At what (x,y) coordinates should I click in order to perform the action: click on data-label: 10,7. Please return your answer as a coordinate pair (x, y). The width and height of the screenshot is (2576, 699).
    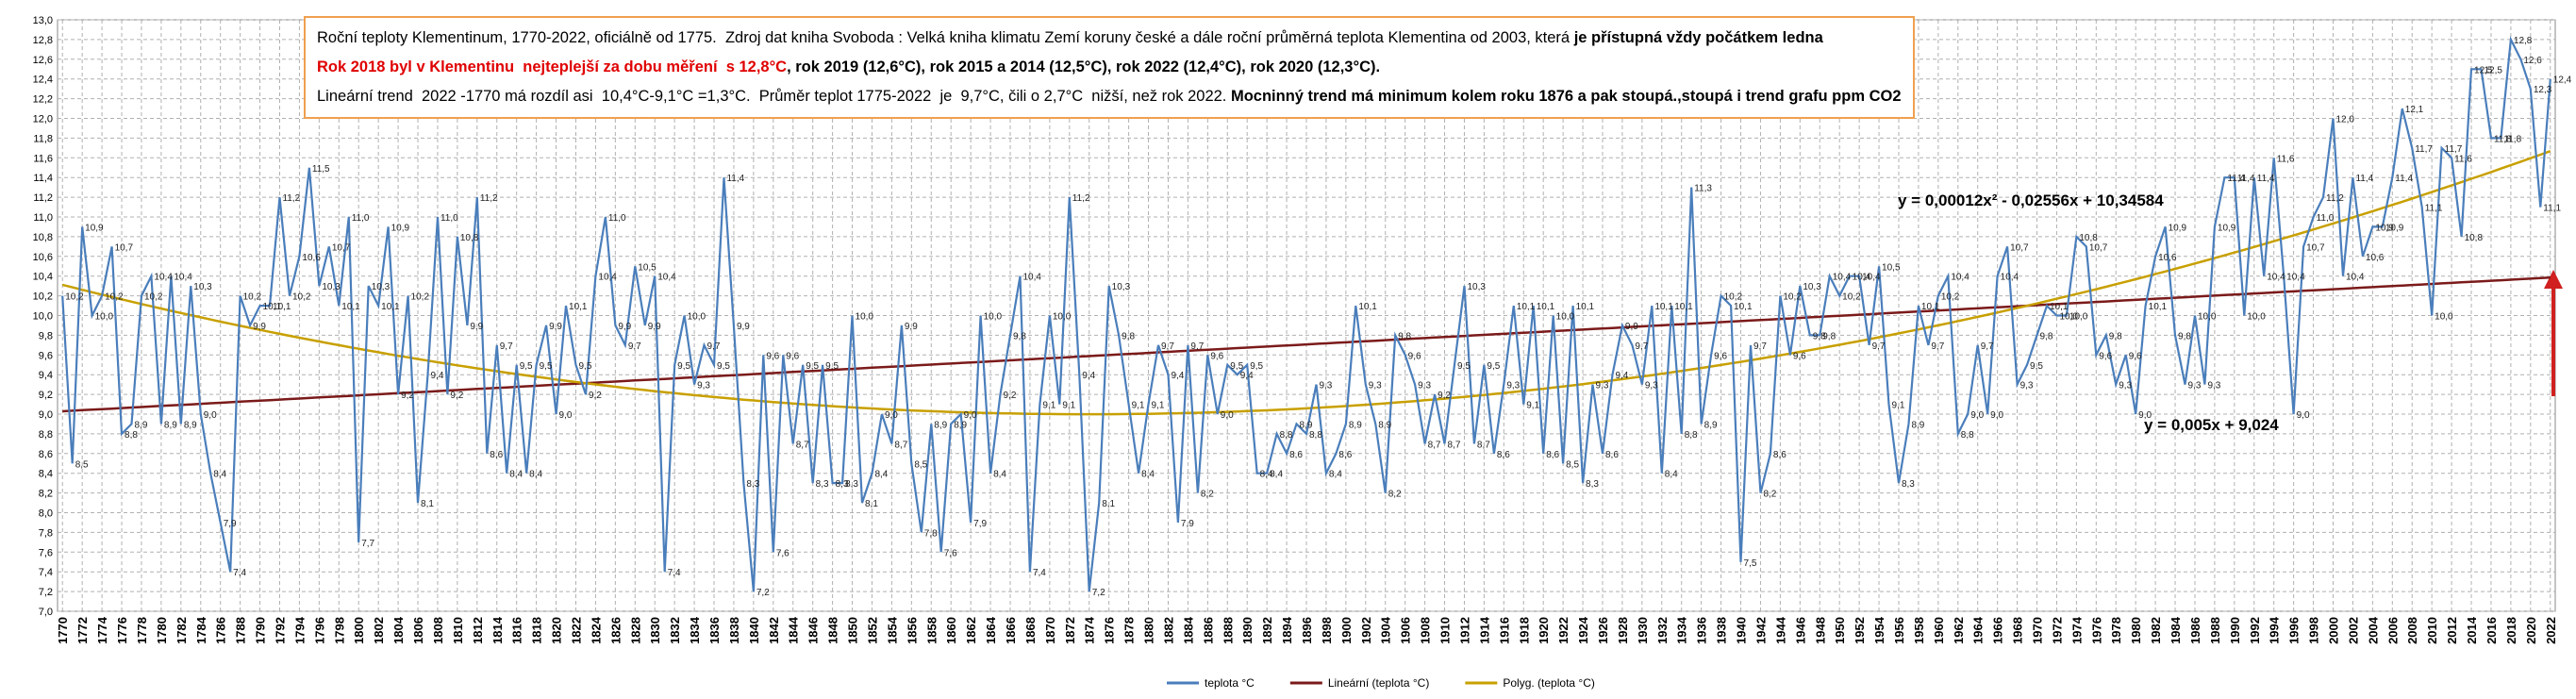
    Looking at the image, I should click on (124, 247).